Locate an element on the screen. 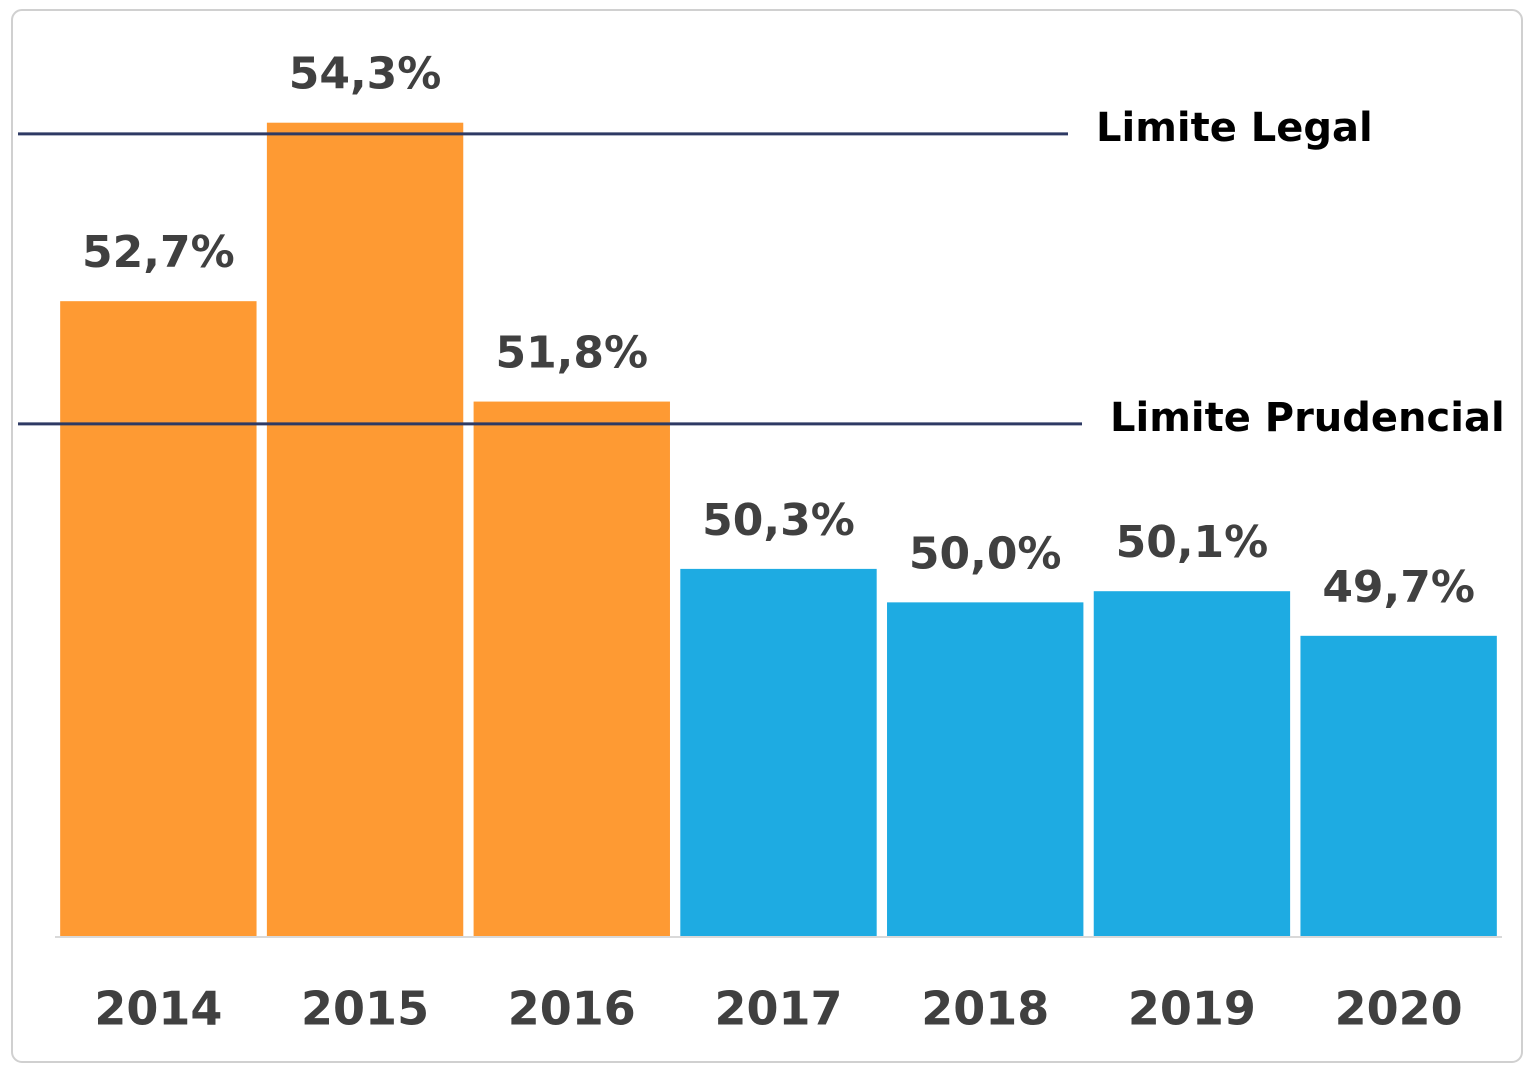 The image size is (1526, 1070). value-label: 52,7% is located at coordinates (158, 252).